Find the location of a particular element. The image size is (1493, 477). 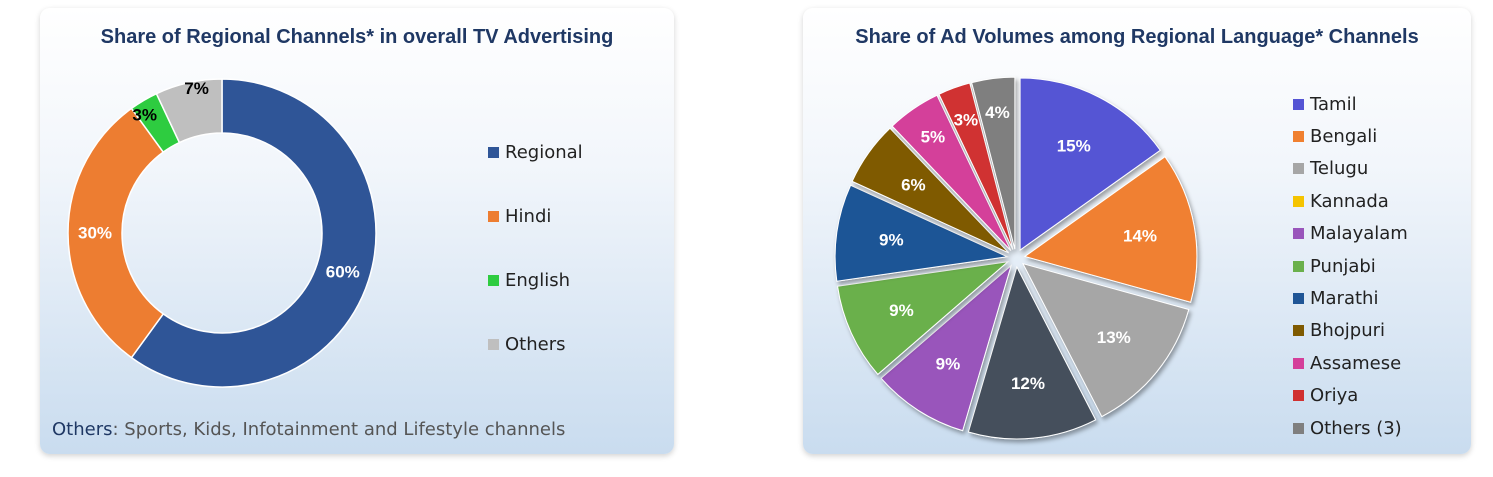

legend-label: Assamese is located at coordinates (1356, 363).